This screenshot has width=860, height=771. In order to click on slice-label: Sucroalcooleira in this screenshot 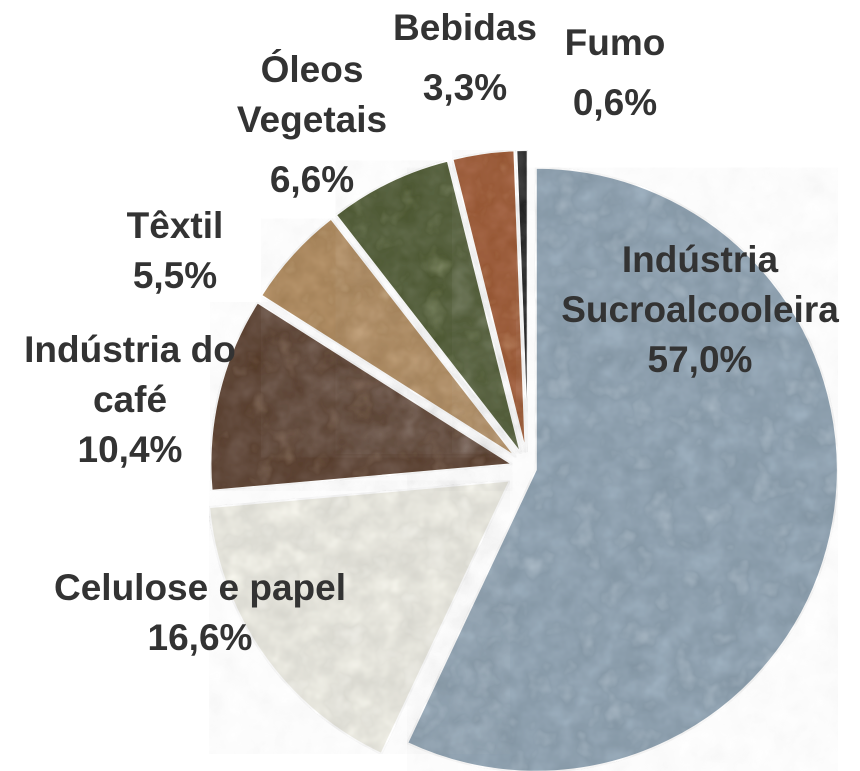, I will do `click(700, 309)`.